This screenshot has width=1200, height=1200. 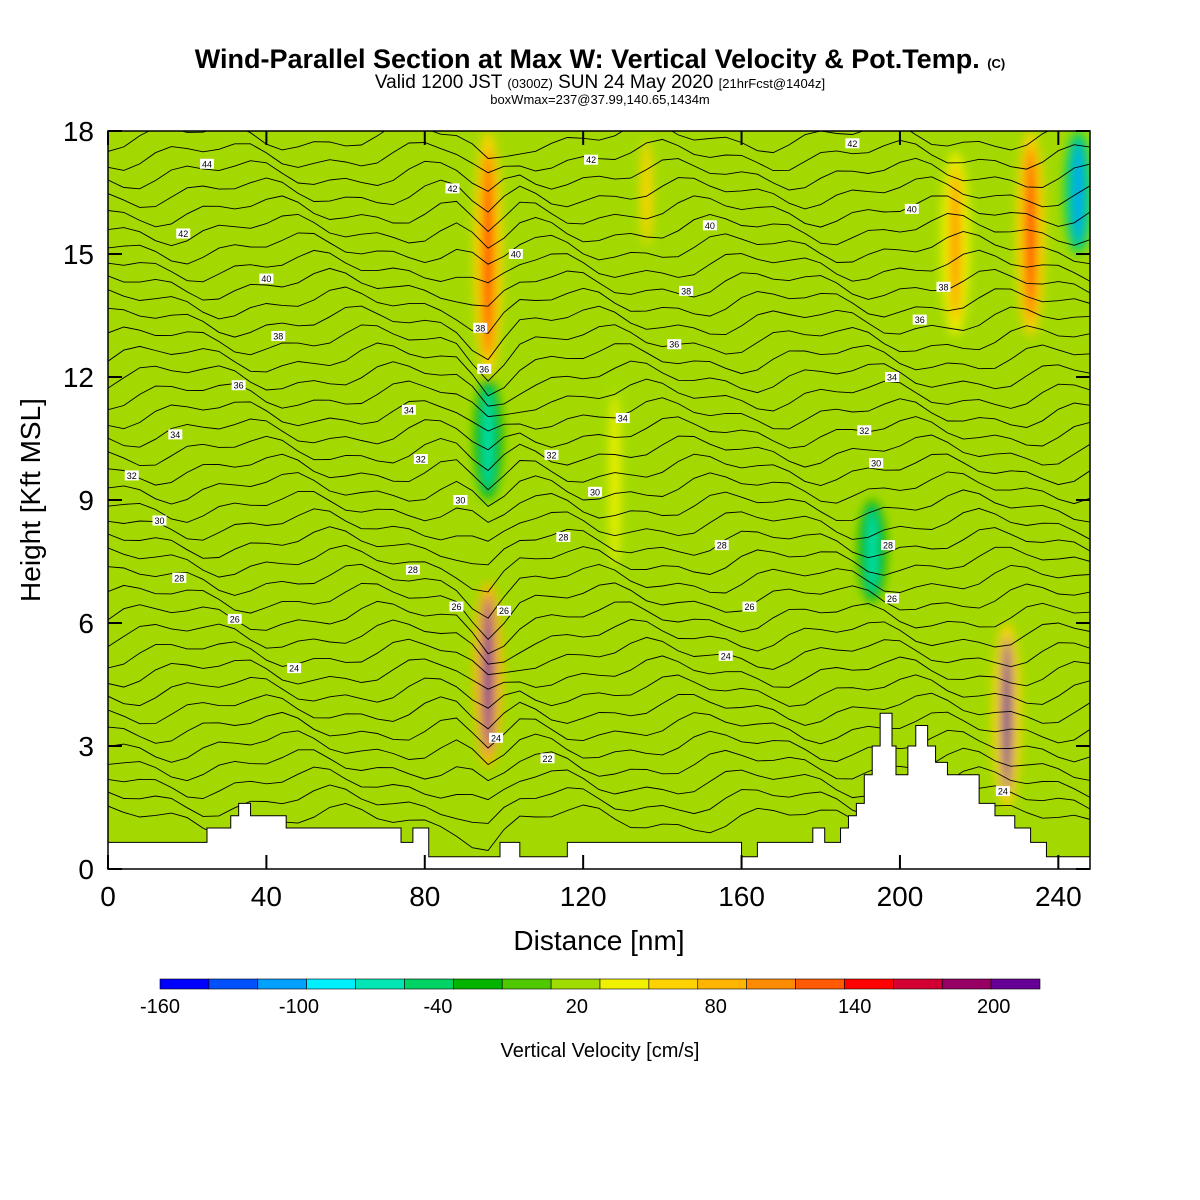 I want to click on terrain-profile, so click(x=599, y=791).